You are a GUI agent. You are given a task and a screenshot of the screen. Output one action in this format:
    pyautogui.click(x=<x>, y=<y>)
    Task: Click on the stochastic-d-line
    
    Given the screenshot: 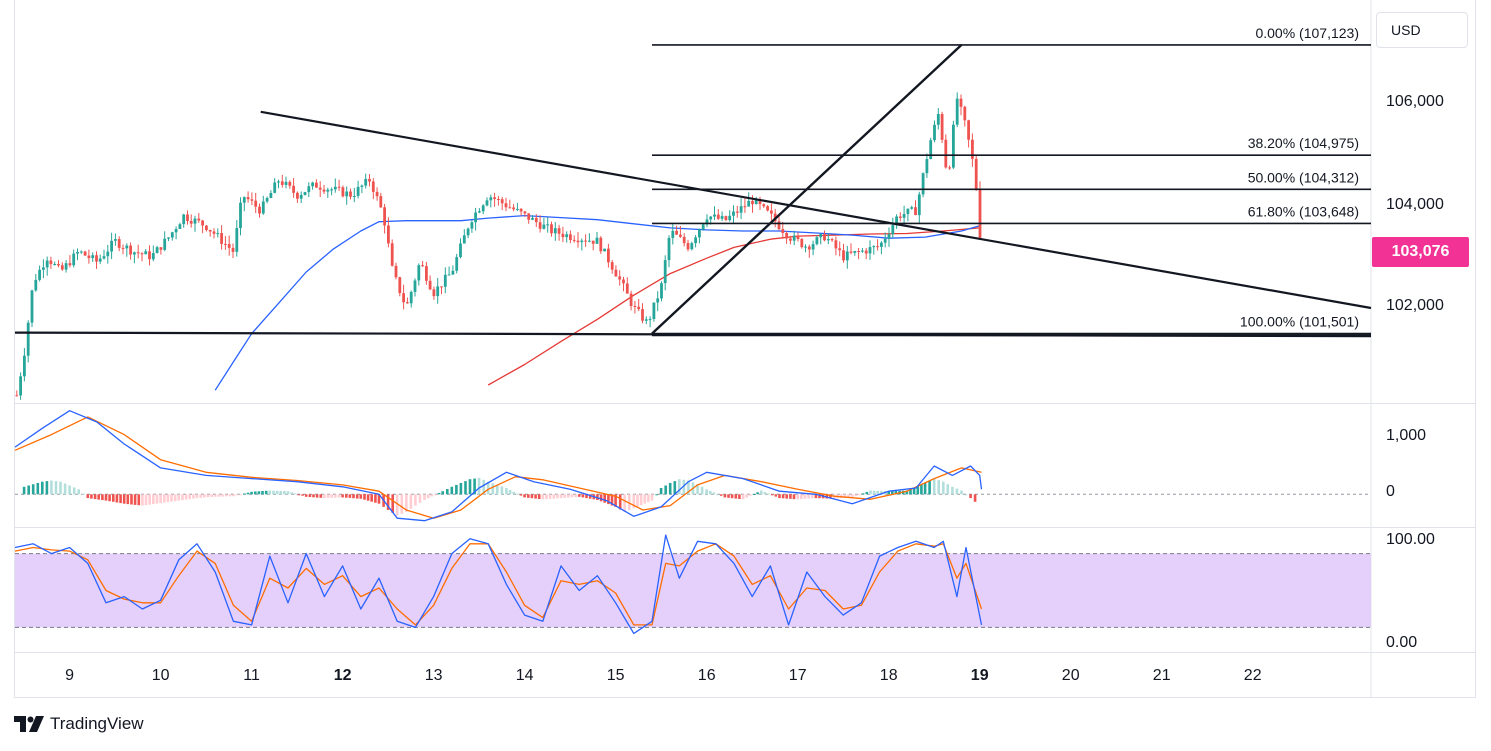 What is the action you would take?
    pyautogui.click(x=498, y=584)
    